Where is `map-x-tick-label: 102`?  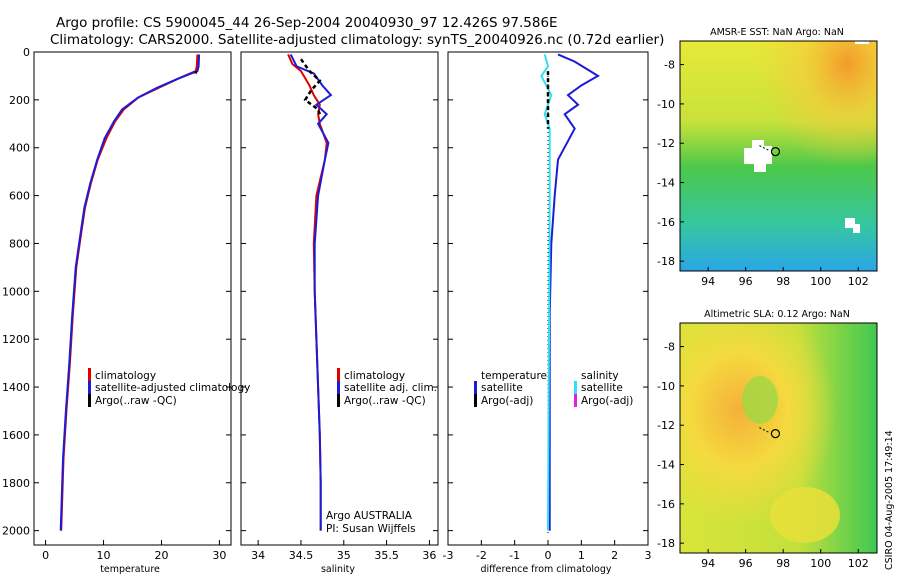 map-x-tick-label: 102 is located at coordinates (858, 281).